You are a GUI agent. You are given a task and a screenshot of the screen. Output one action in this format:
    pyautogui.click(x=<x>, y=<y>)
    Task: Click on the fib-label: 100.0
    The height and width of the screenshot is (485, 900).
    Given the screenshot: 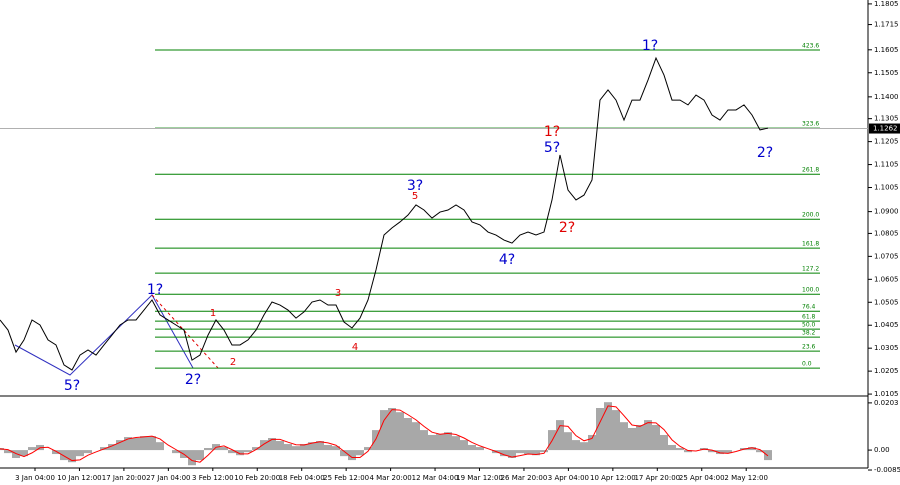 What is the action you would take?
    pyautogui.click(x=810, y=290)
    